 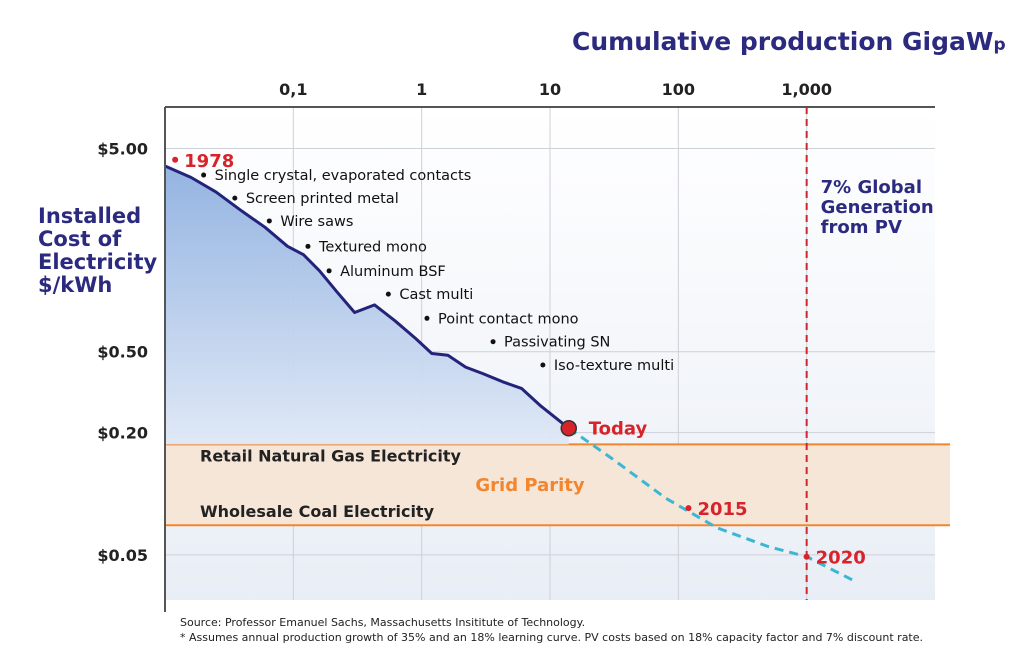 What do you see at coordinates (316, 222) in the screenshot?
I see `annotation-label: Wire saws` at bounding box center [316, 222].